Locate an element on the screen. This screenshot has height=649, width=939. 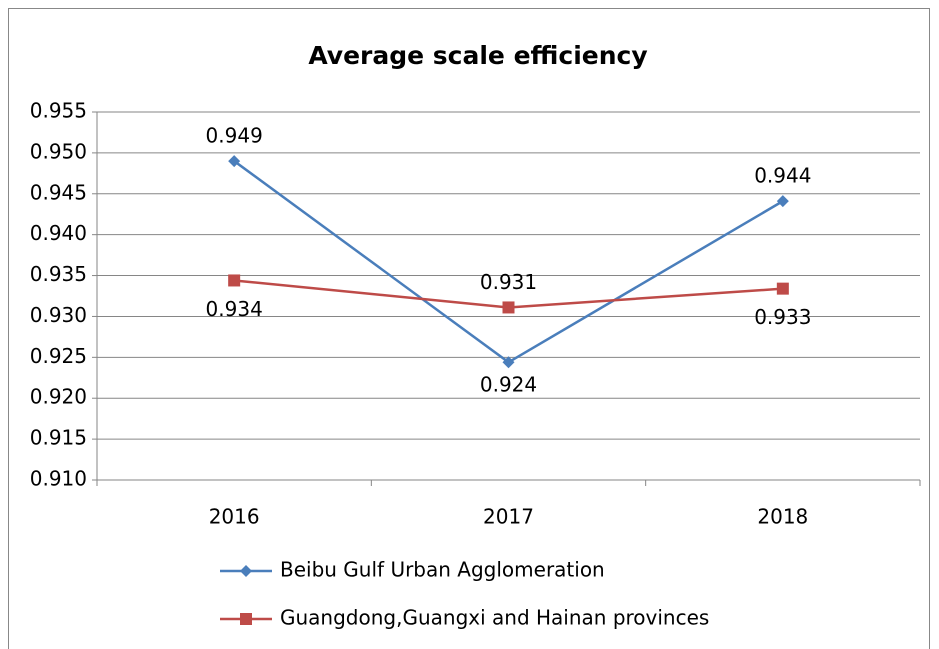
x-tick-label: 2017 is located at coordinates (508, 517).